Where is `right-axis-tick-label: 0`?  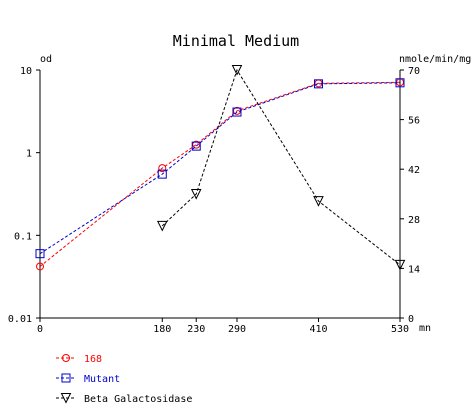
right-axis-tick-label: 0 is located at coordinates (411, 319).